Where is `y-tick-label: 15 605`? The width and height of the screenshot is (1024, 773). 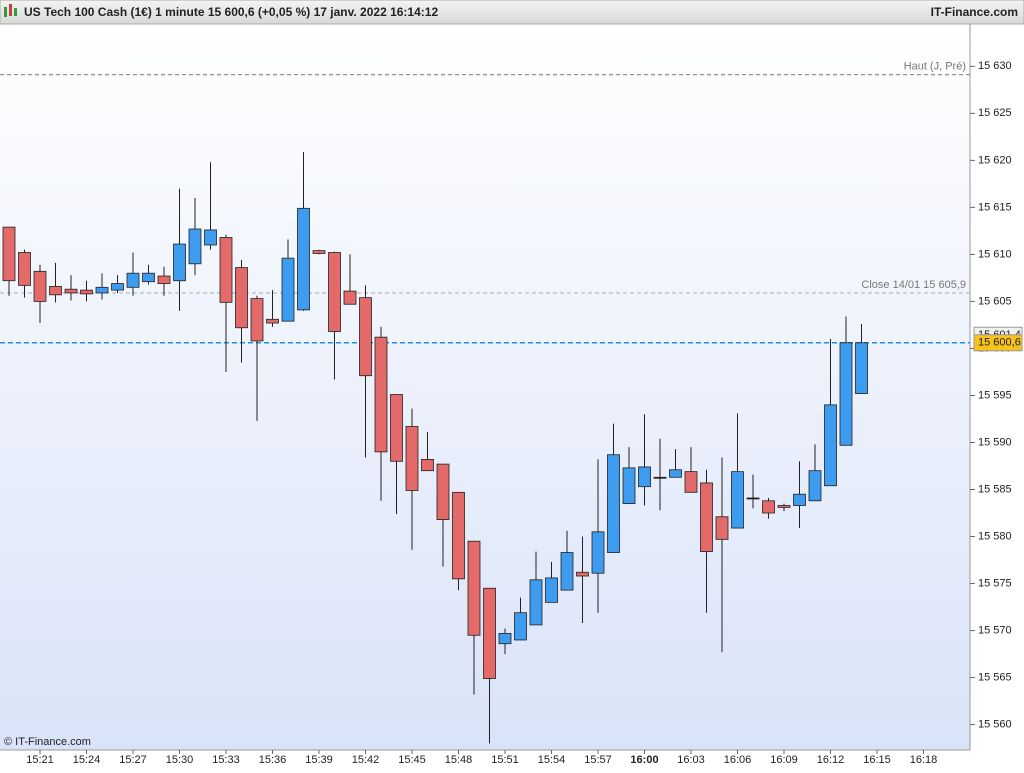 y-tick-label: 15 605 is located at coordinates (995, 301).